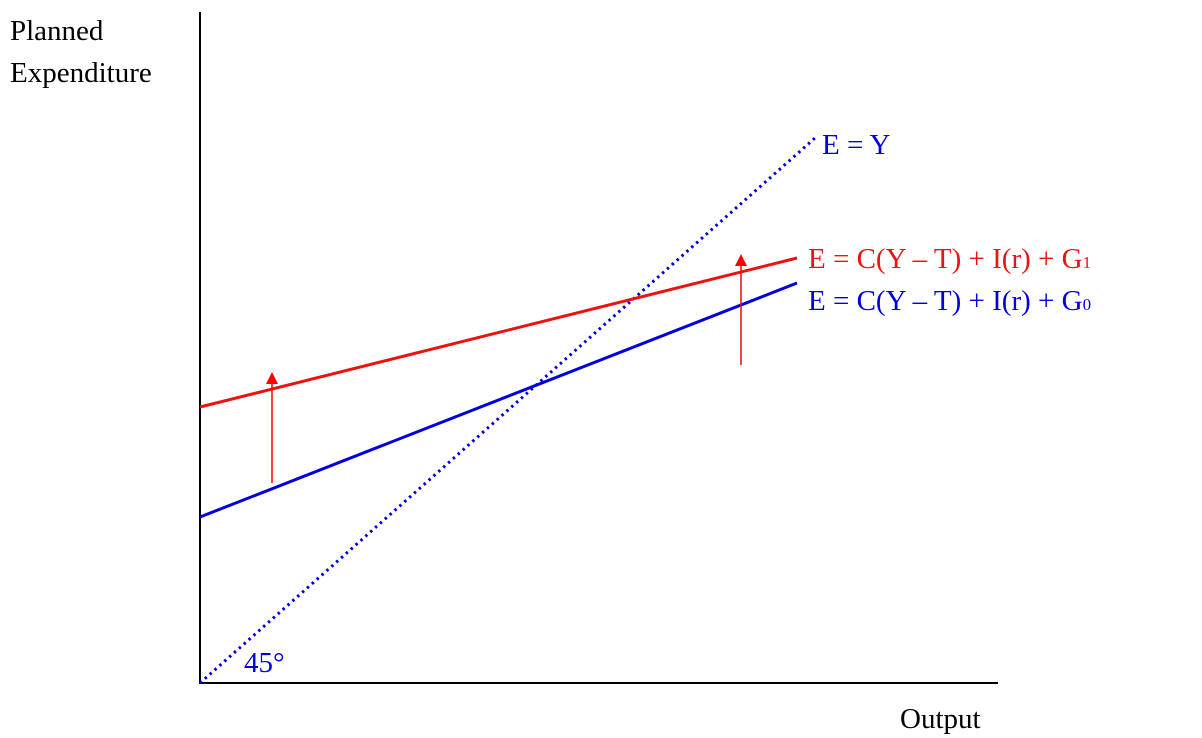 Image resolution: width=1202 pixels, height=738 pixels. Describe the element at coordinates (856, 145) in the screenshot. I see `line-label: E = Y` at that location.